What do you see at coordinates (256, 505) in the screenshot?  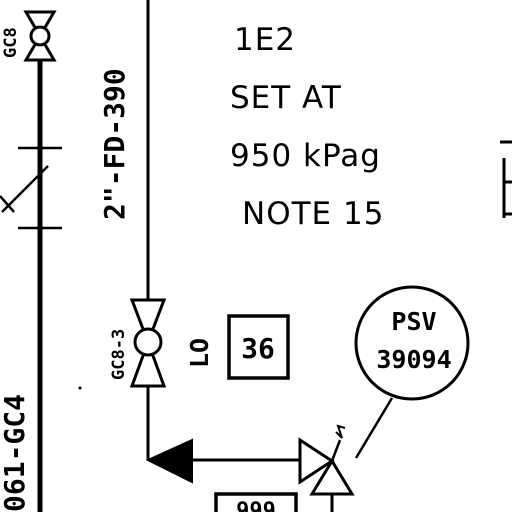 I see `bottom-box-text: 999` at bounding box center [256, 505].